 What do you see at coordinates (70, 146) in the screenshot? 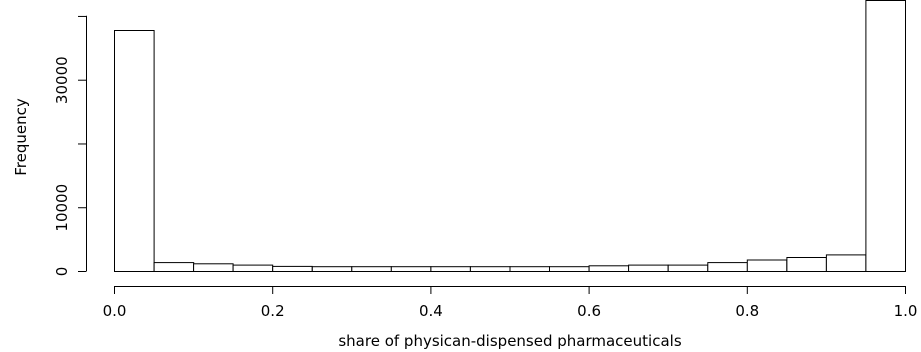
I see `y-axis: 0 10000 30000` at bounding box center [70, 146].